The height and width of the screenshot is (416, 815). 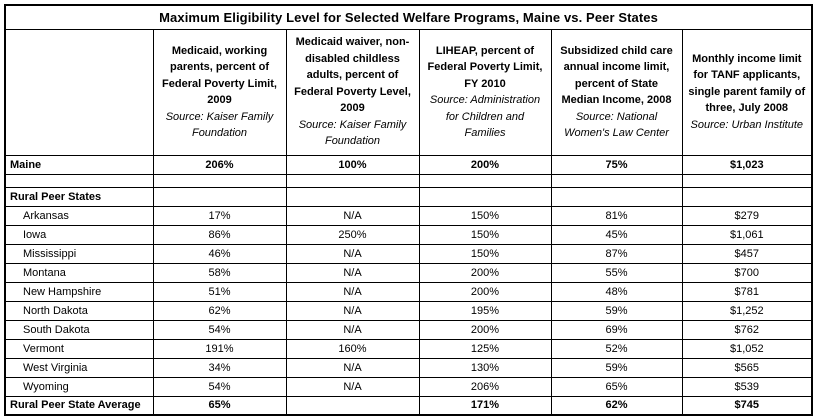 What do you see at coordinates (79, 386) in the screenshot?
I see `row-label: Wyoming` at bounding box center [79, 386].